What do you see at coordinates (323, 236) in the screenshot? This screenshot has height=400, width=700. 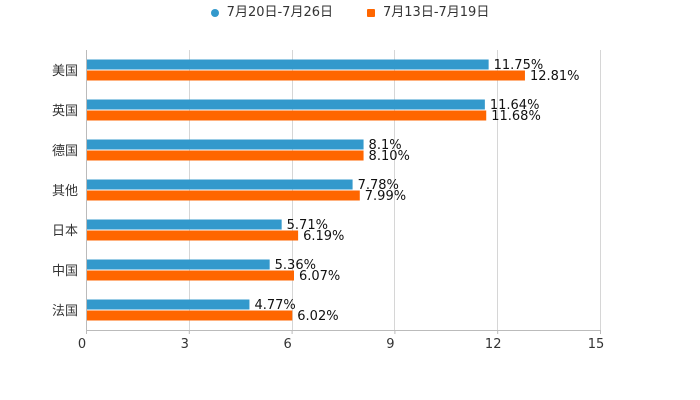 I see `data-label-series-2-4: 6.19%` at bounding box center [323, 236].